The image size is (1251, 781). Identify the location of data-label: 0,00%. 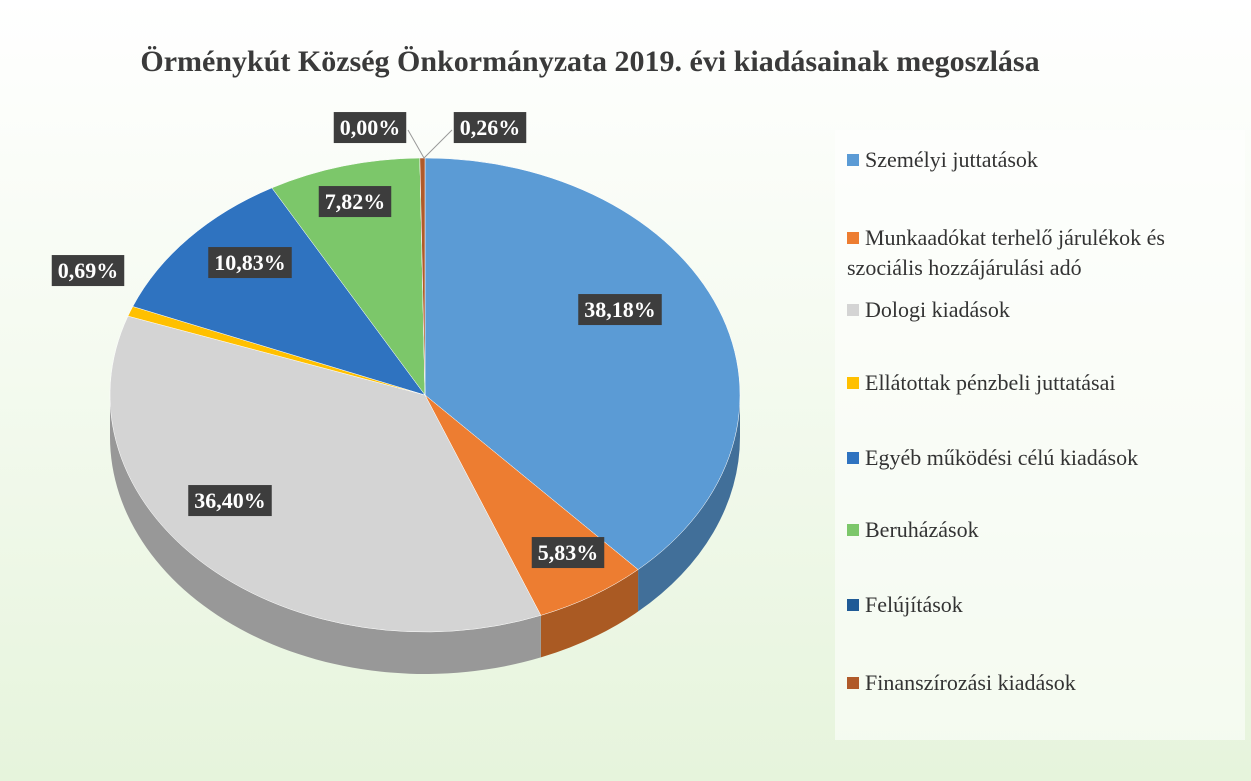
(370, 127).